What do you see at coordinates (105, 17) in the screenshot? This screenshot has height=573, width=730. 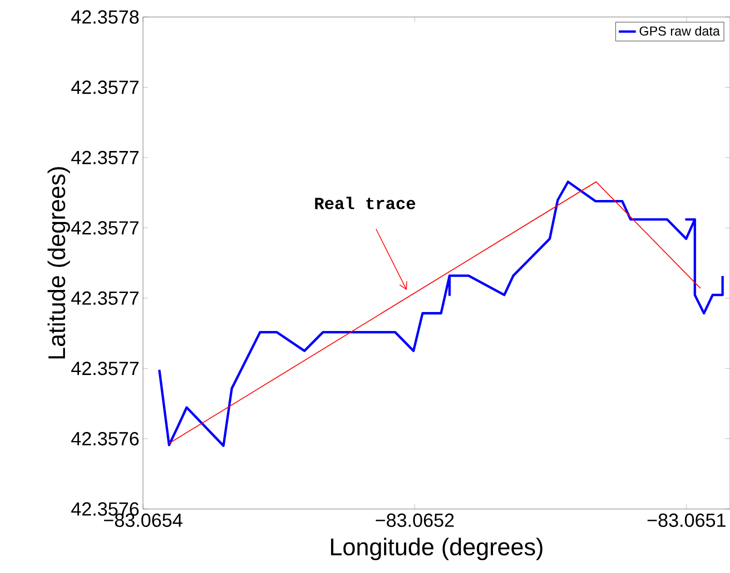 I see `y-tick-label: 42.3578` at bounding box center [105, 17].